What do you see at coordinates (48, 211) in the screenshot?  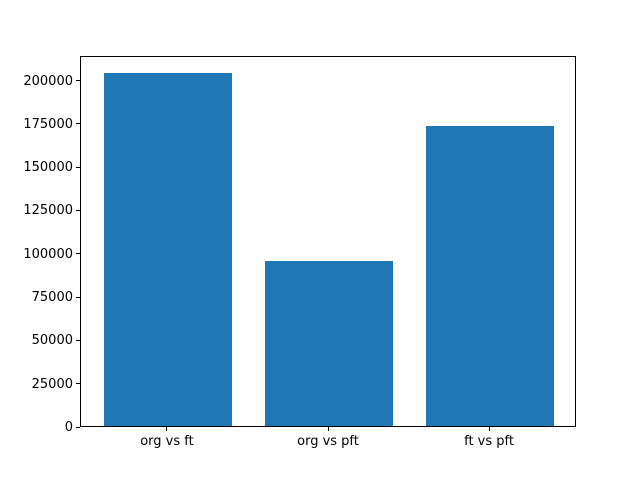 I see `y-axis-tick-label: 125000` at bounding box center [48, 211].